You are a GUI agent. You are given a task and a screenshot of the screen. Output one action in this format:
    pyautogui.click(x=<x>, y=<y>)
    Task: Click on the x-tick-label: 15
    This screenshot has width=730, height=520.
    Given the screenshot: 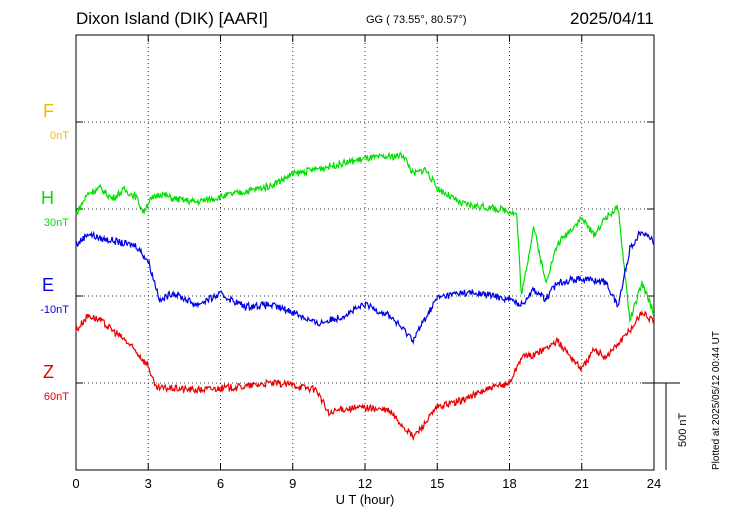 What is the action you would take?
    pyautogui.click(x=437, y=483)
    